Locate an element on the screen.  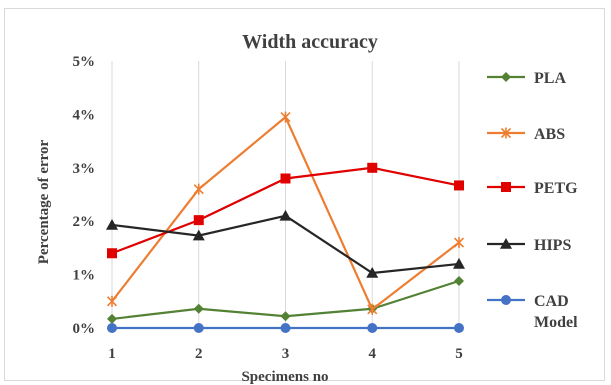
x-tick-label: 1 is located at coordinates (112, 354).